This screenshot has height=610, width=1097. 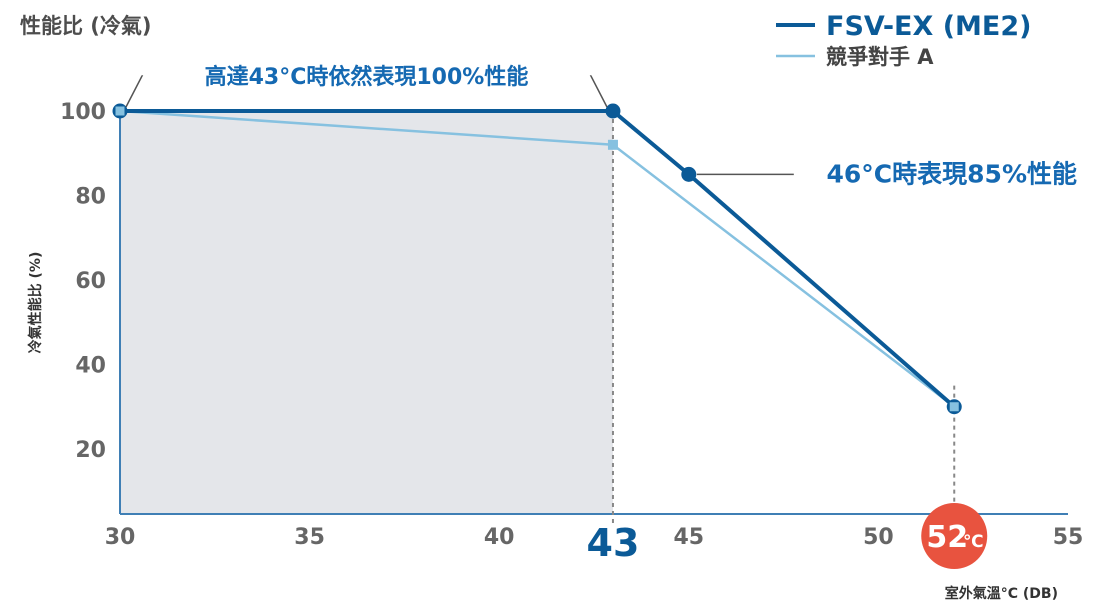 I want to click on y-tick-labels: 20 40 60 80 100, so click(x=83, y=281).